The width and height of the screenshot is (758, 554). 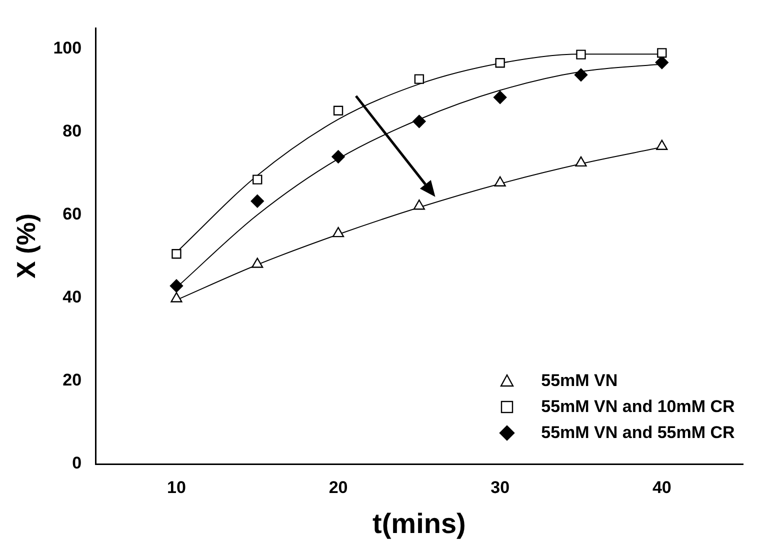 I want to click on legend-label: 55mM VN and 10mM CR, so click(x=638, y=407).